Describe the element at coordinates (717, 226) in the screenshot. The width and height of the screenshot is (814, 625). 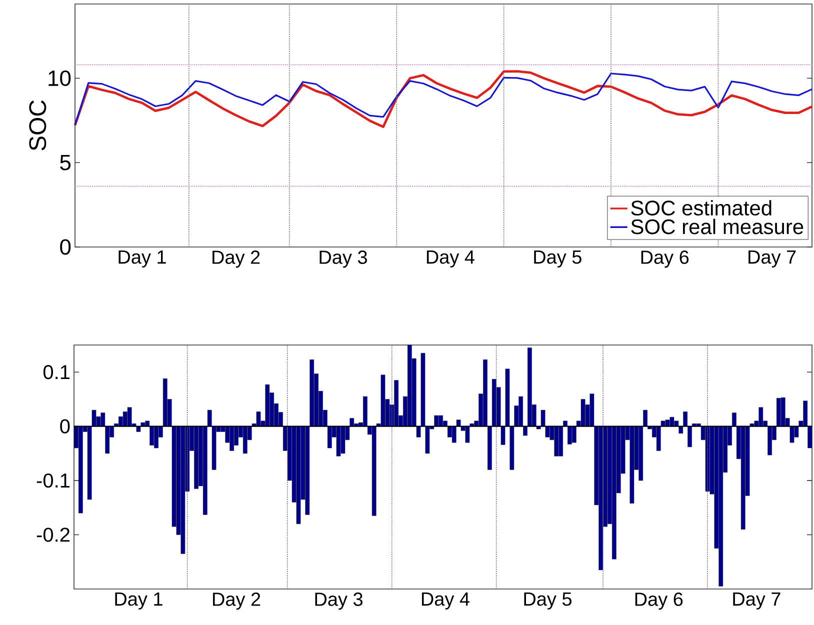
I see `legend-label: SOC real measure` at that location.